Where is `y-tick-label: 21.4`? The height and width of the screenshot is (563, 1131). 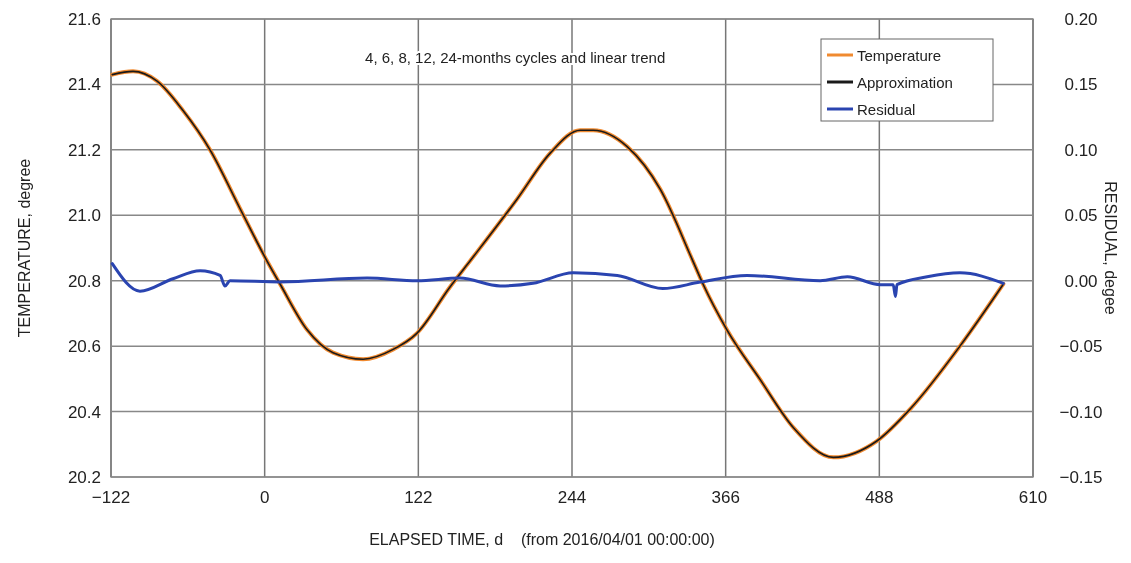 y-tick-label: 21.4 is located at coordinates (84, 85).